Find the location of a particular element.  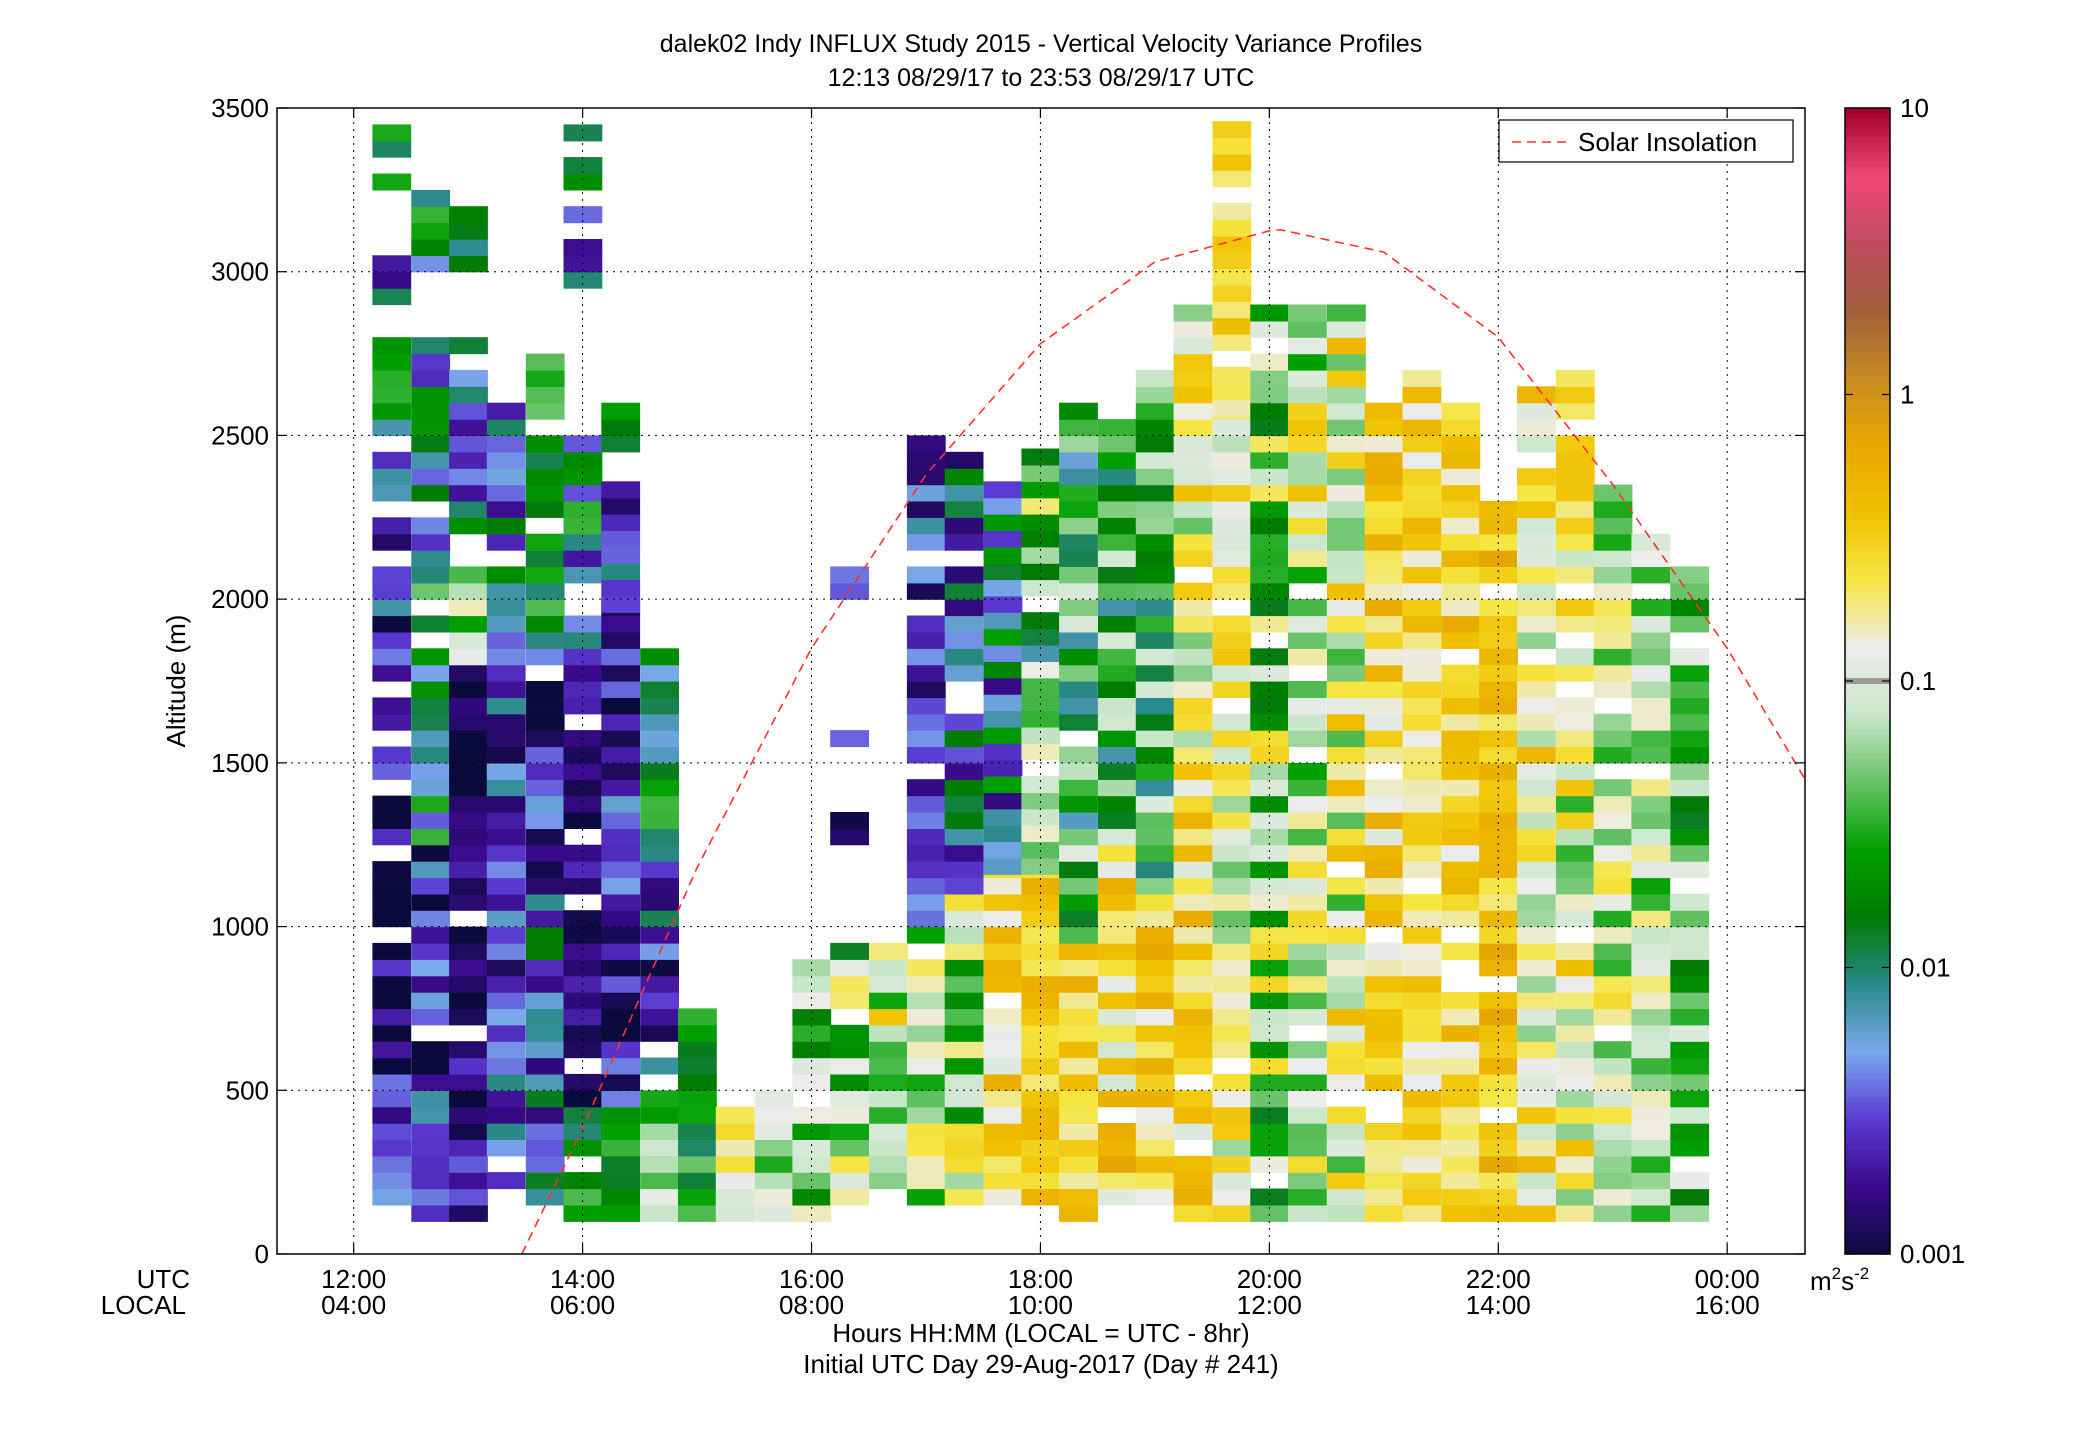

x-tick-label-local: 04:00 is located at coordinates (353, 1305).